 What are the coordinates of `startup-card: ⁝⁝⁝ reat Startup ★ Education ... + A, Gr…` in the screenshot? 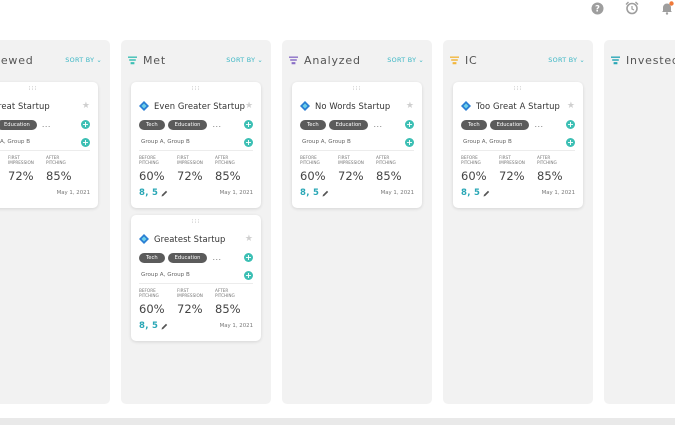 It's located at (49, 145).